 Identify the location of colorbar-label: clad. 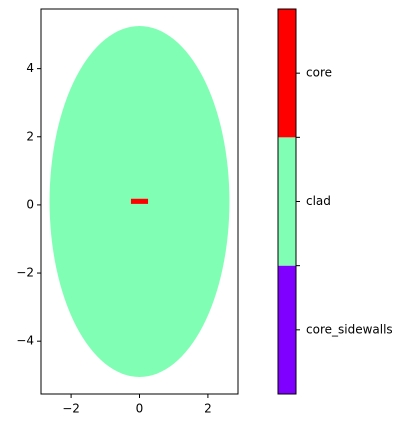
(318, 201).